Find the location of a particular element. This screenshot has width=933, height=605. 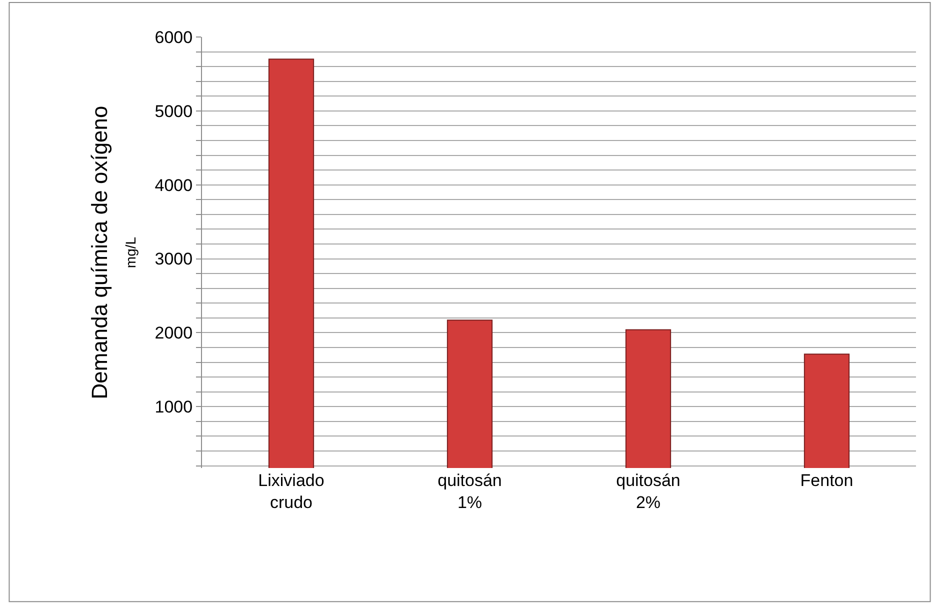

y-axis-title: Demanda química de oxígeno mg/L is located at coordinates (112, 253).